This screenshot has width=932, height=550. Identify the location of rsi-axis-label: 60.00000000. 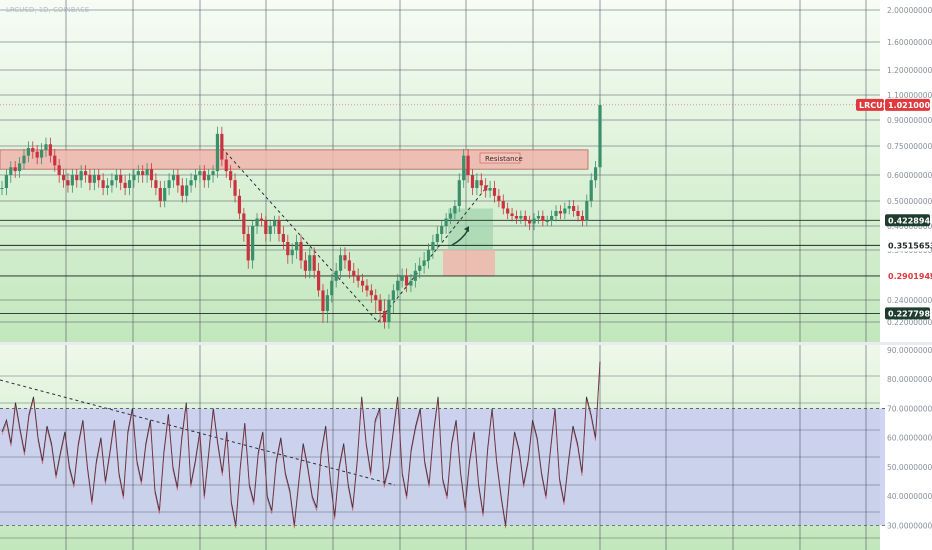
(909, 438).